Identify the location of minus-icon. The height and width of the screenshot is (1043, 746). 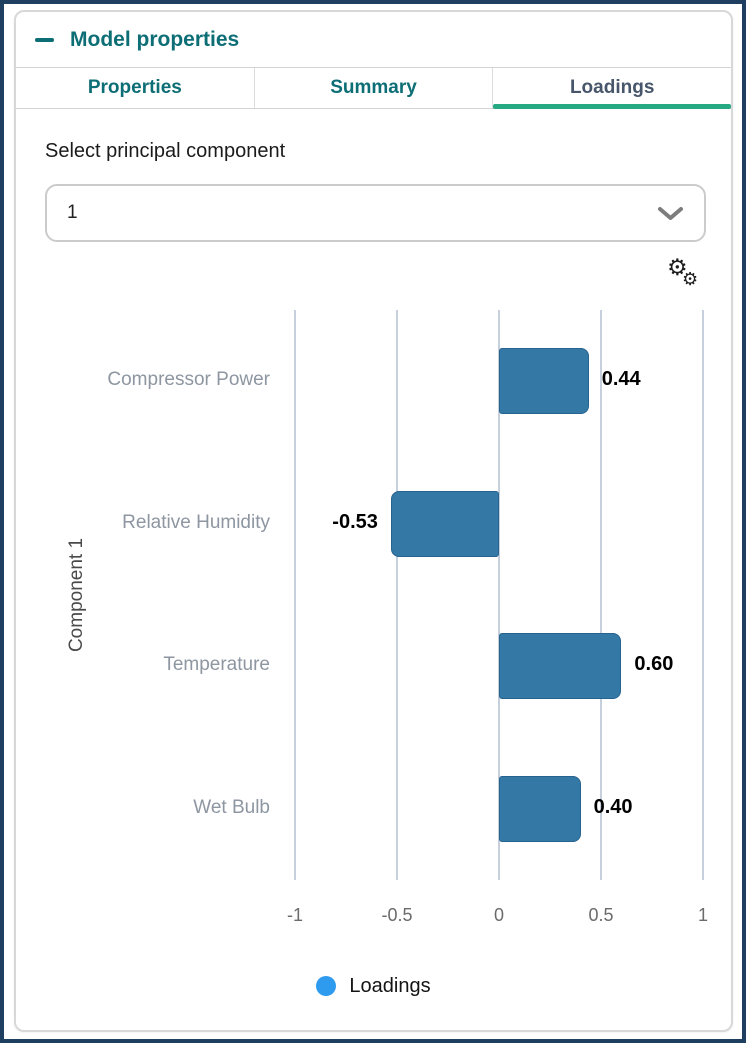
(44, 39).